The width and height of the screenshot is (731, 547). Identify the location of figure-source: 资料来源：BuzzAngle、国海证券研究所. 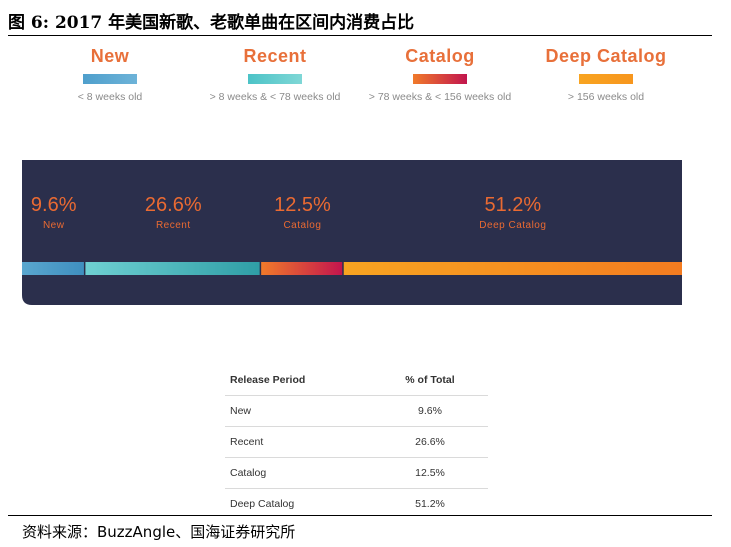
(159, 532).